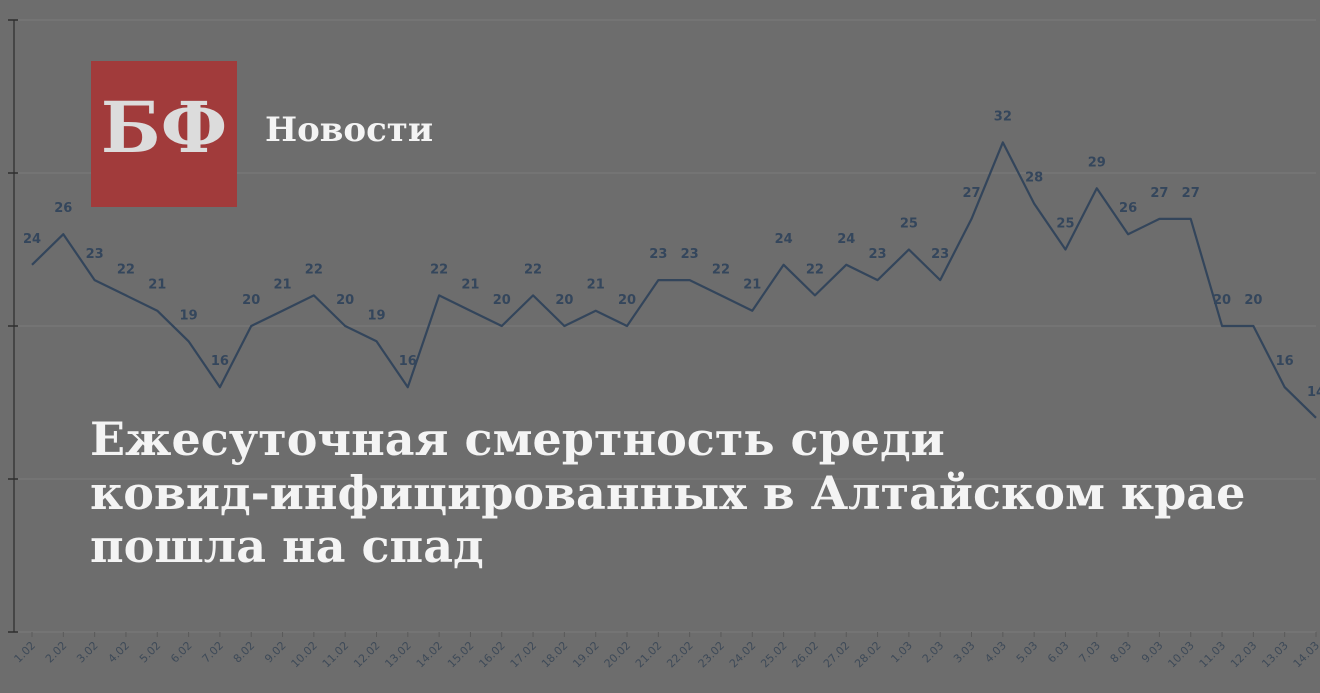 The height and width of the screenshot is (693, 1320). What do you see at coordinates (349, 130) in the screenshot?
I see `section: Новости` at bounding box center [349, 130].